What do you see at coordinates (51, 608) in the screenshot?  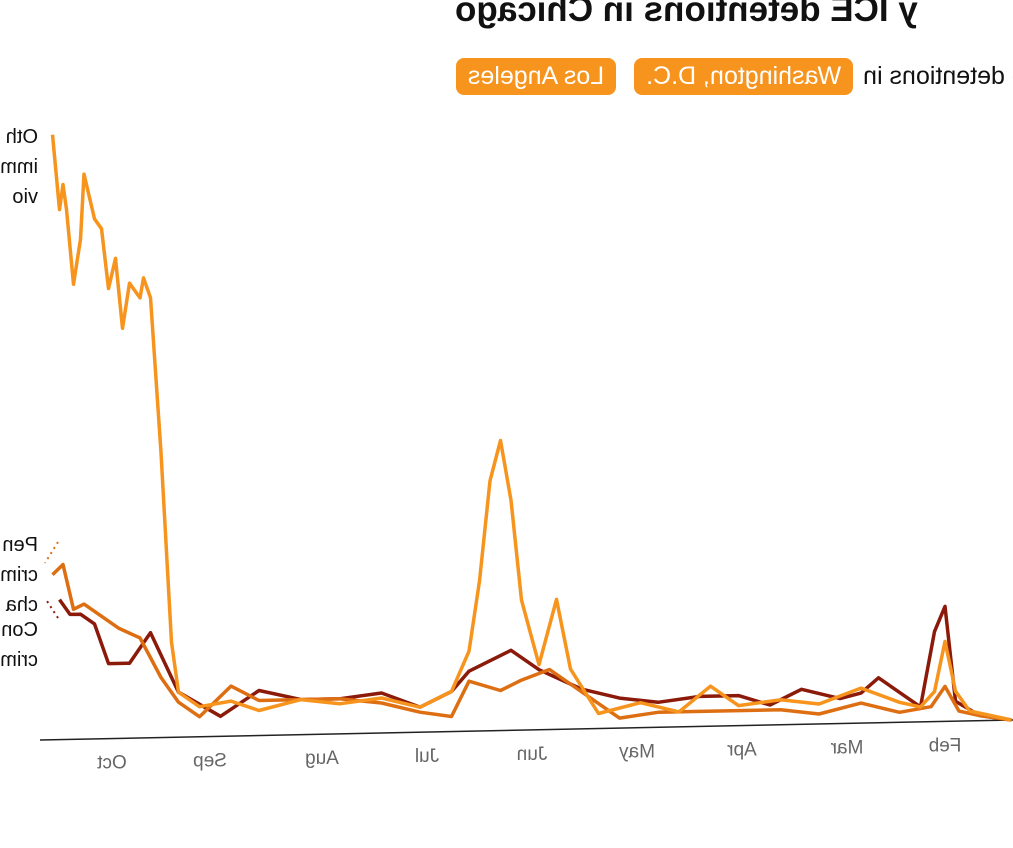 I see `leader-convicted` at bounding box center [51, 608].